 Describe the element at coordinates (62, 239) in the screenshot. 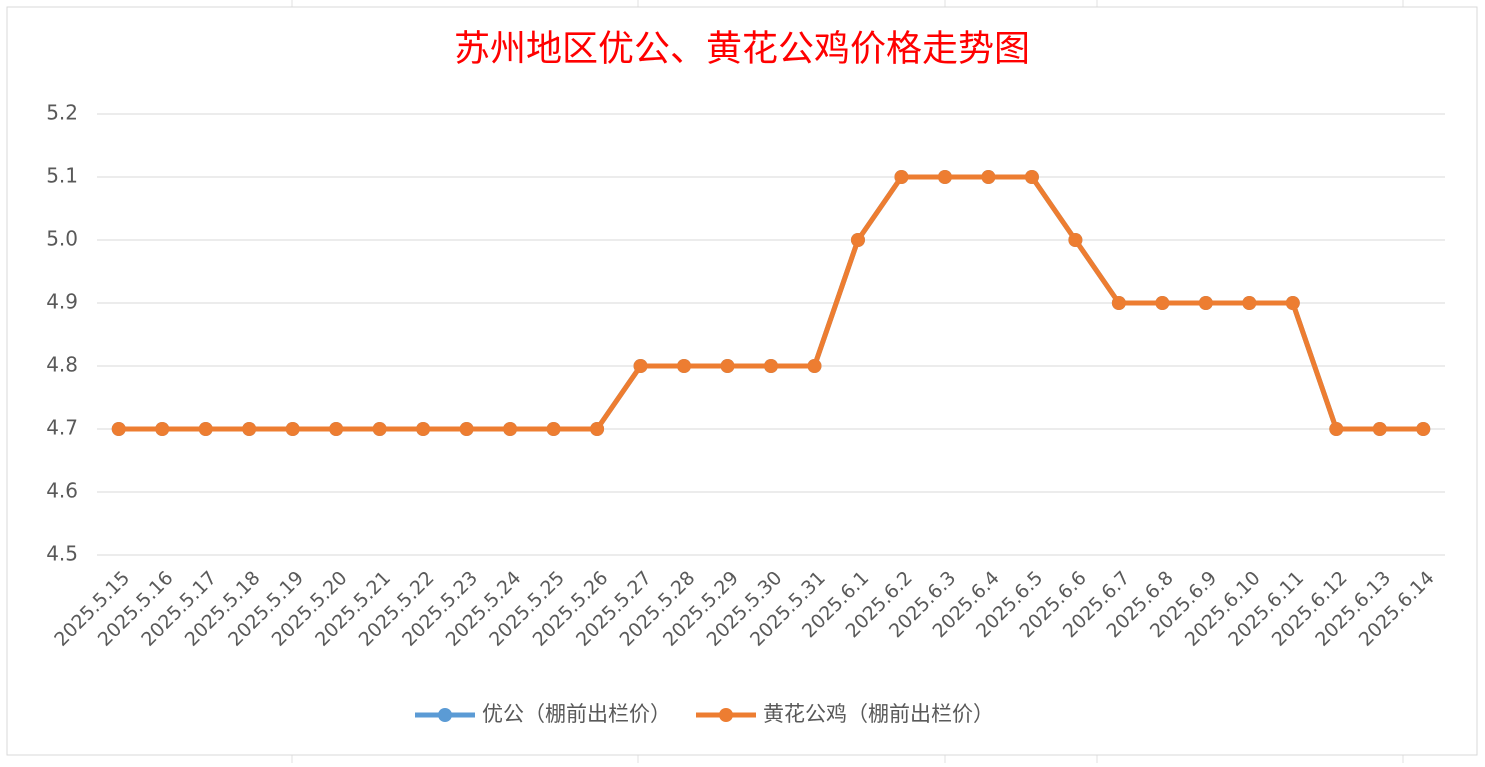

I see `y-tick-label: 5.0` at that location.